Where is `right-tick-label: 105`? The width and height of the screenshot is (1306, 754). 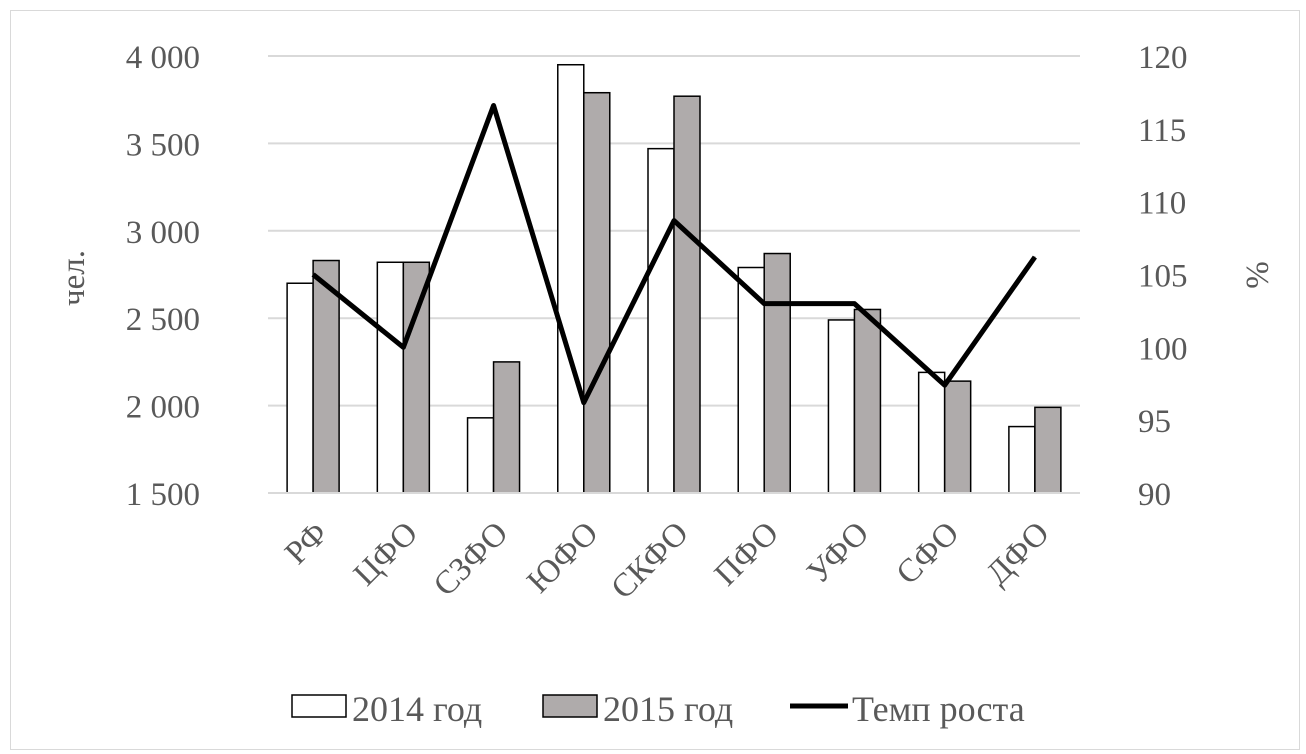
right-tick-label: 105 is located at coordinates (1163, 277).